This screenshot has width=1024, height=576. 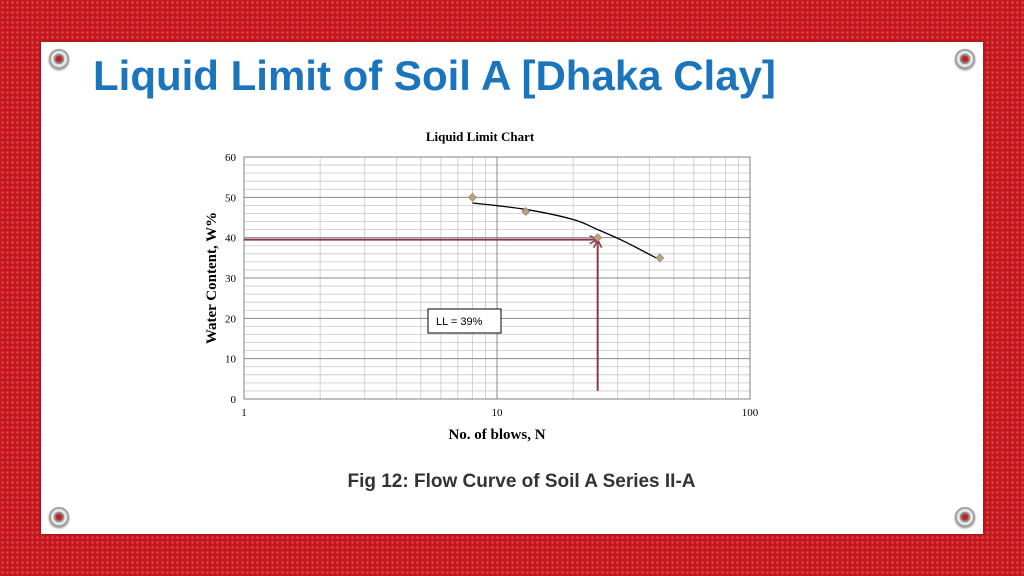 I want to click on ll-annotation-box, so click(x=464, y=321).